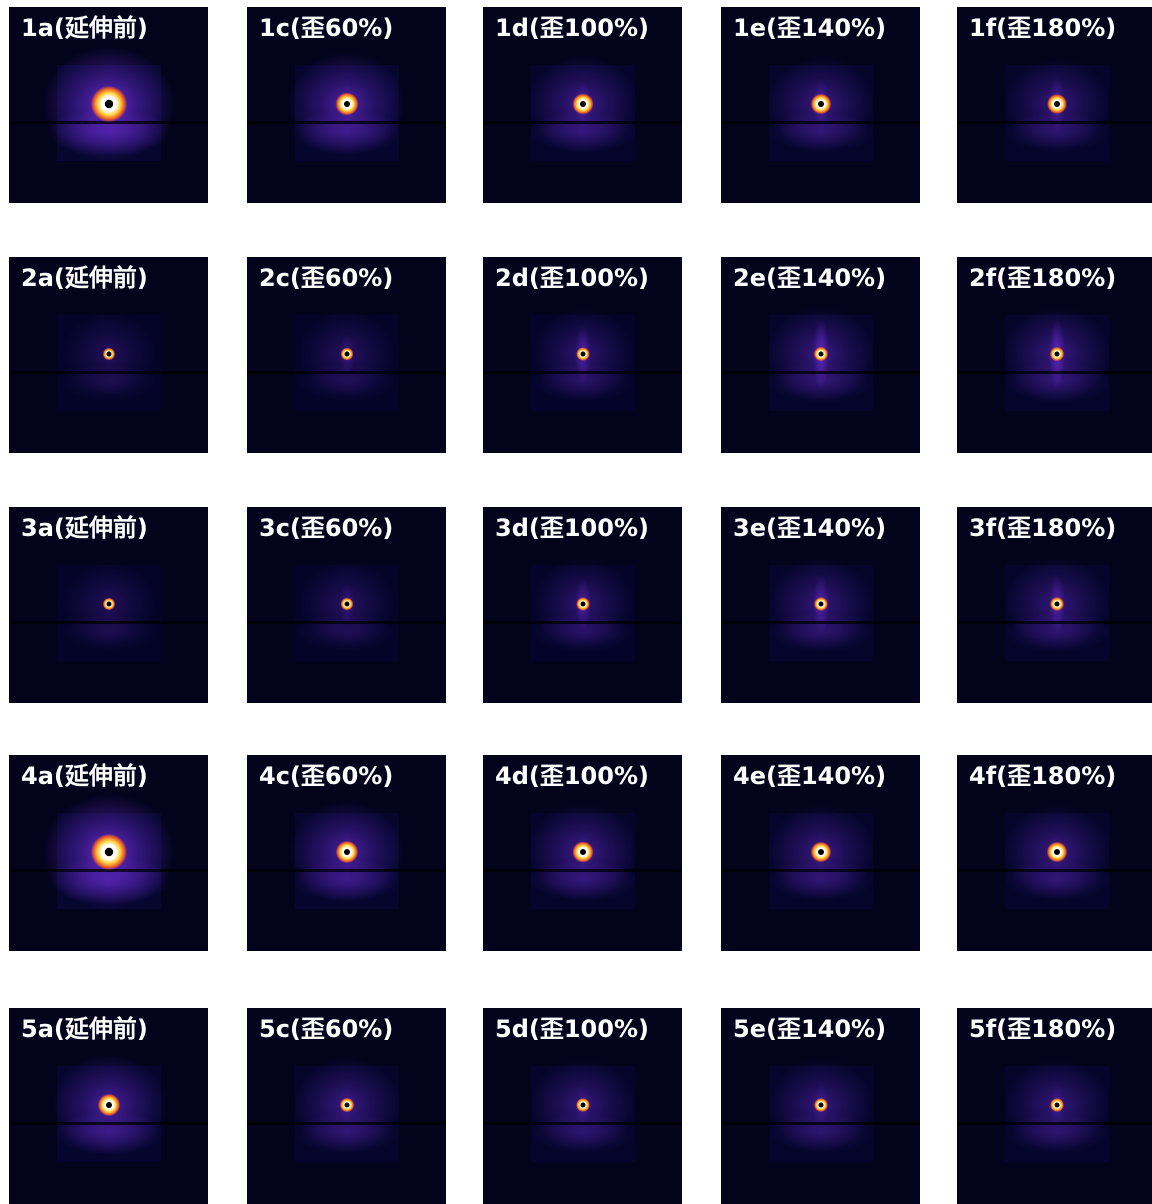 Image resolution: width=1152 pixels, height=1204 pixels. Describe the element at coordinates (810, 278) in the screenshot. I see `panel-label: 2e(歪140%)` at that location.